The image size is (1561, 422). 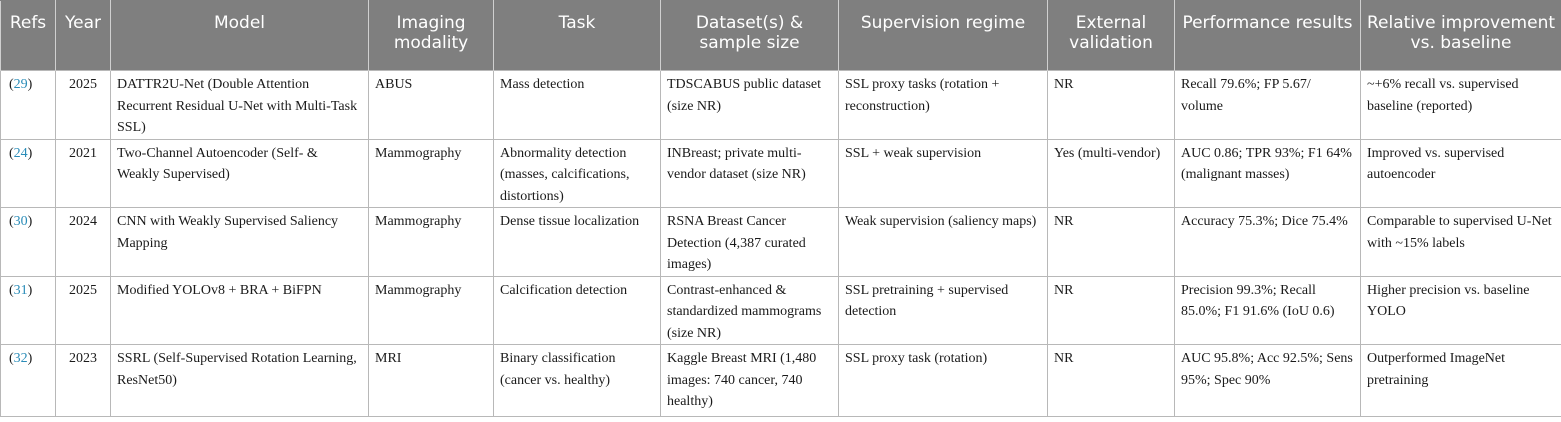 What do you see at coordinates (20, 84) in the screenshot?
I see `ref-link: 29` at bounding box center [20, 84].